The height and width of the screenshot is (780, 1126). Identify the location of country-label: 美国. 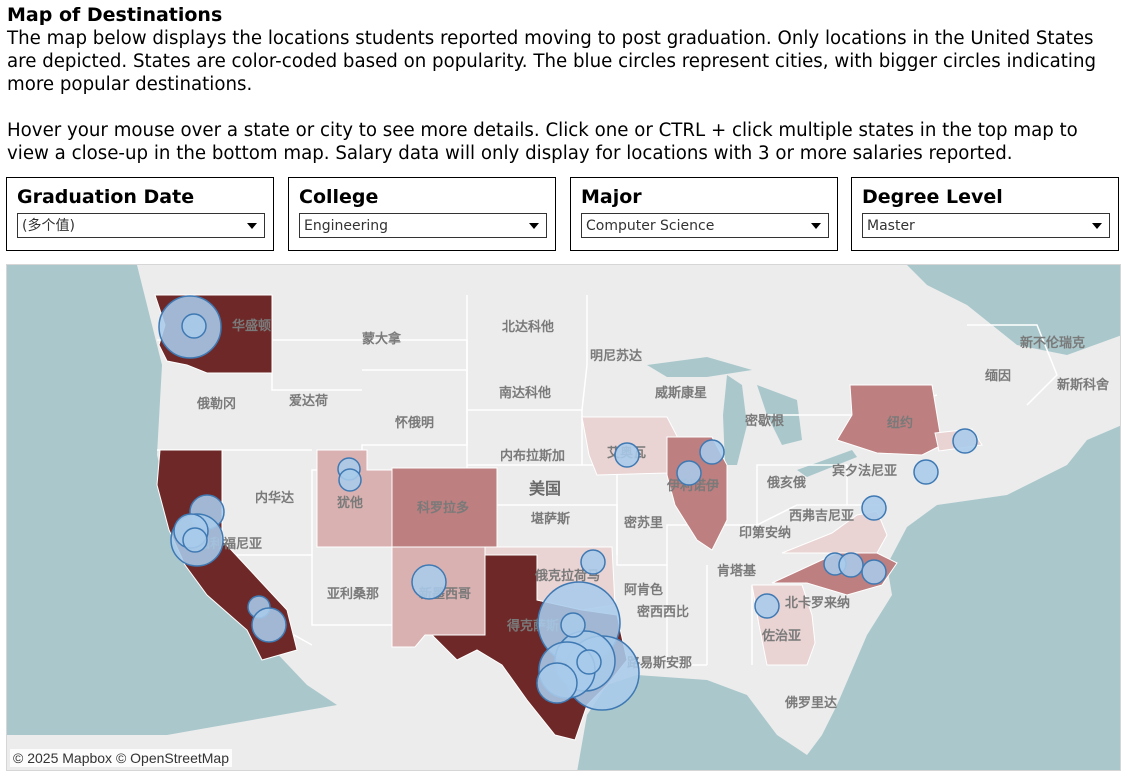
(545, 488).